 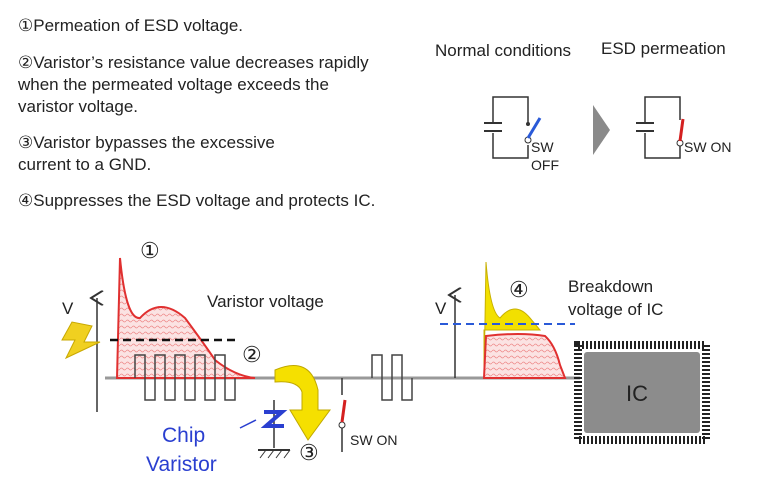 I want to click on switch-label: SW OFF, so click(x=545, y=156).